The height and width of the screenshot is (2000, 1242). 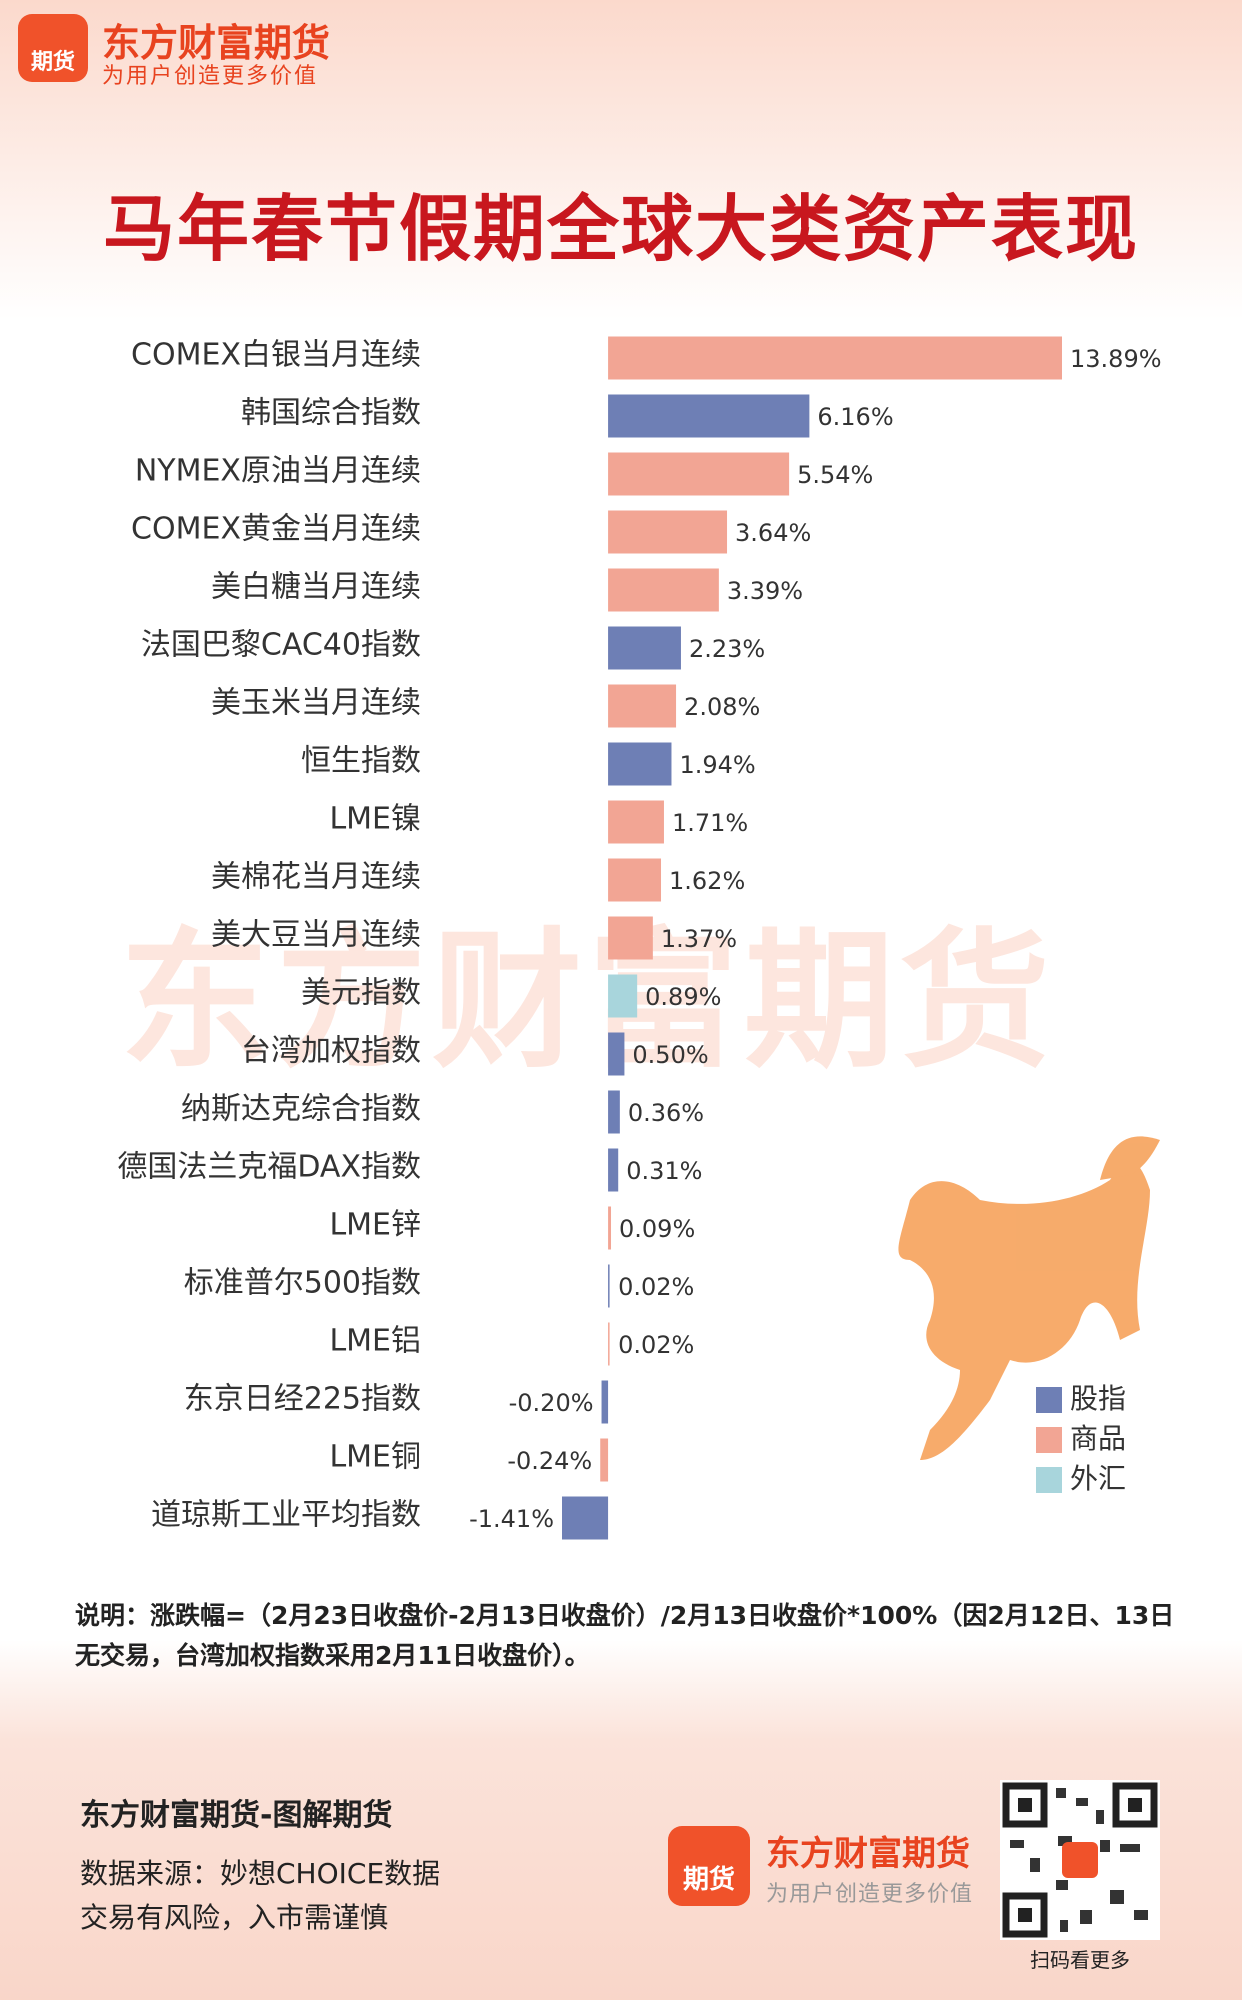 I want to click on category-label: 标准普尔500指数, so click(x=302, y=1283).